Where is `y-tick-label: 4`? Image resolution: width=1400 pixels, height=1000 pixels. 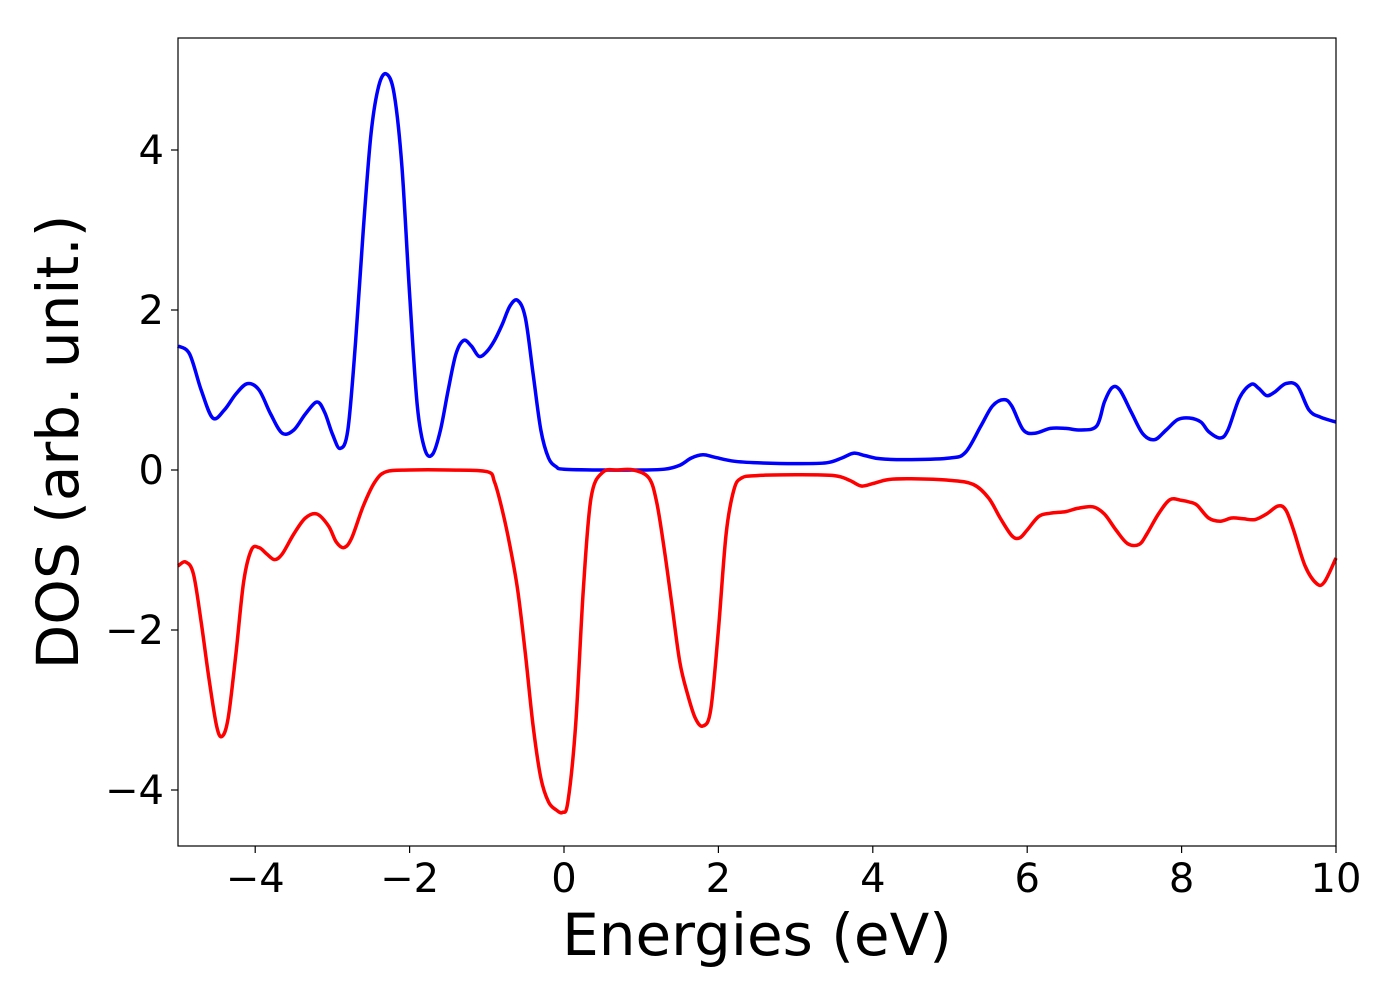
y-tick-label: 4 is located at coordinates (151, 151).